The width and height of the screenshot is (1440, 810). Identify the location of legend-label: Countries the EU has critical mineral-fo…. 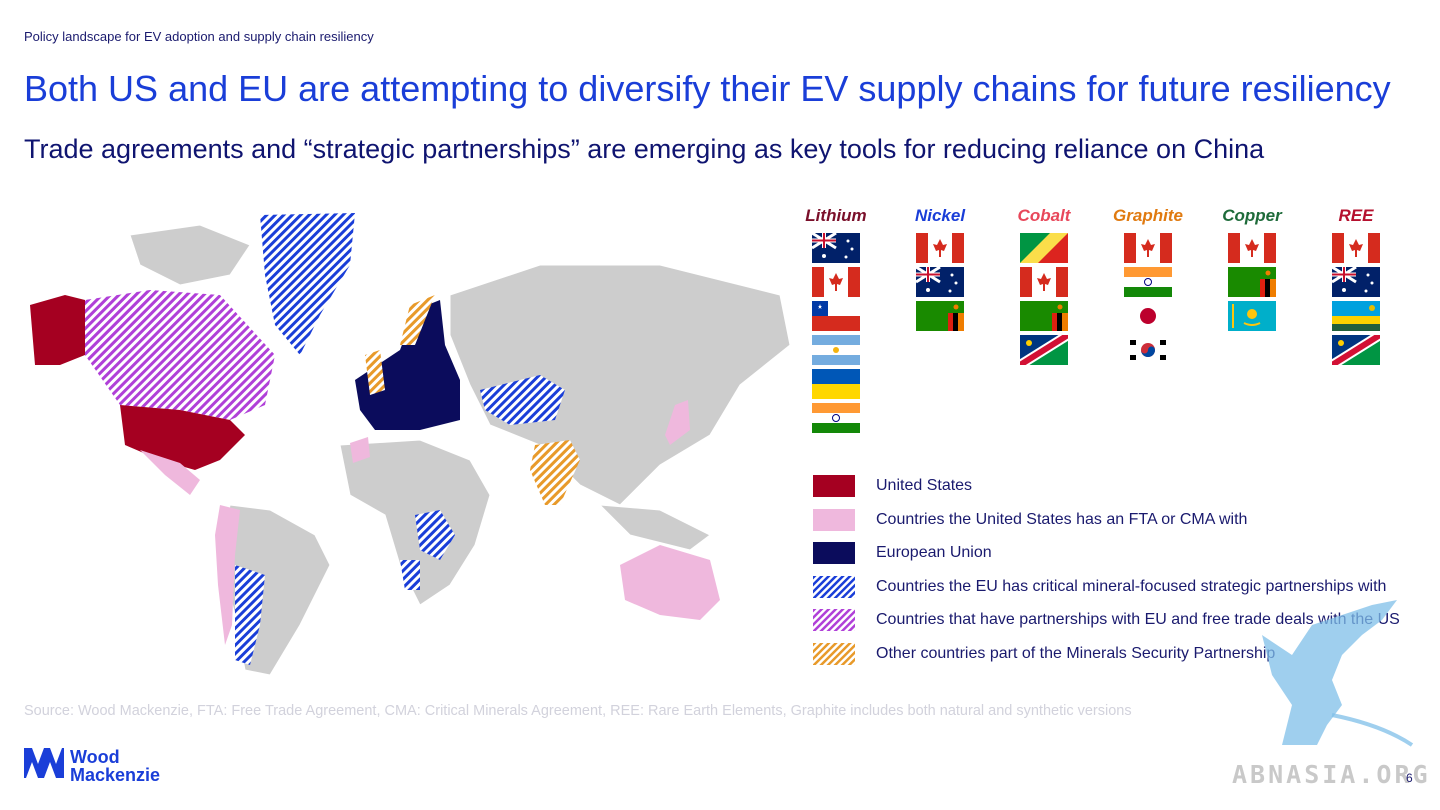
(1131, 586).